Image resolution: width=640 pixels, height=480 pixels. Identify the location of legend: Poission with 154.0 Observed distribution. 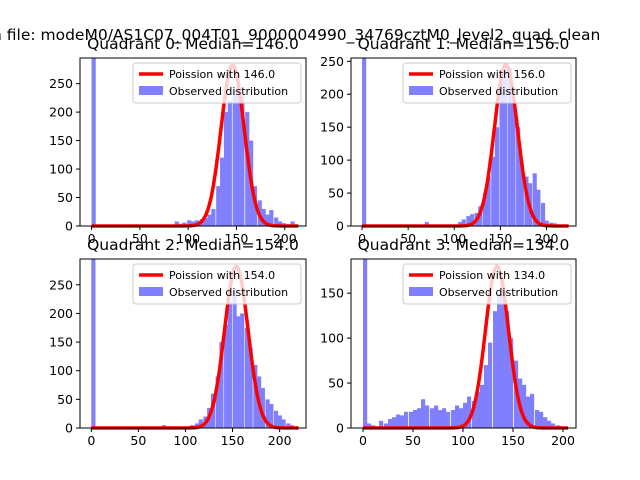
(217, 284).